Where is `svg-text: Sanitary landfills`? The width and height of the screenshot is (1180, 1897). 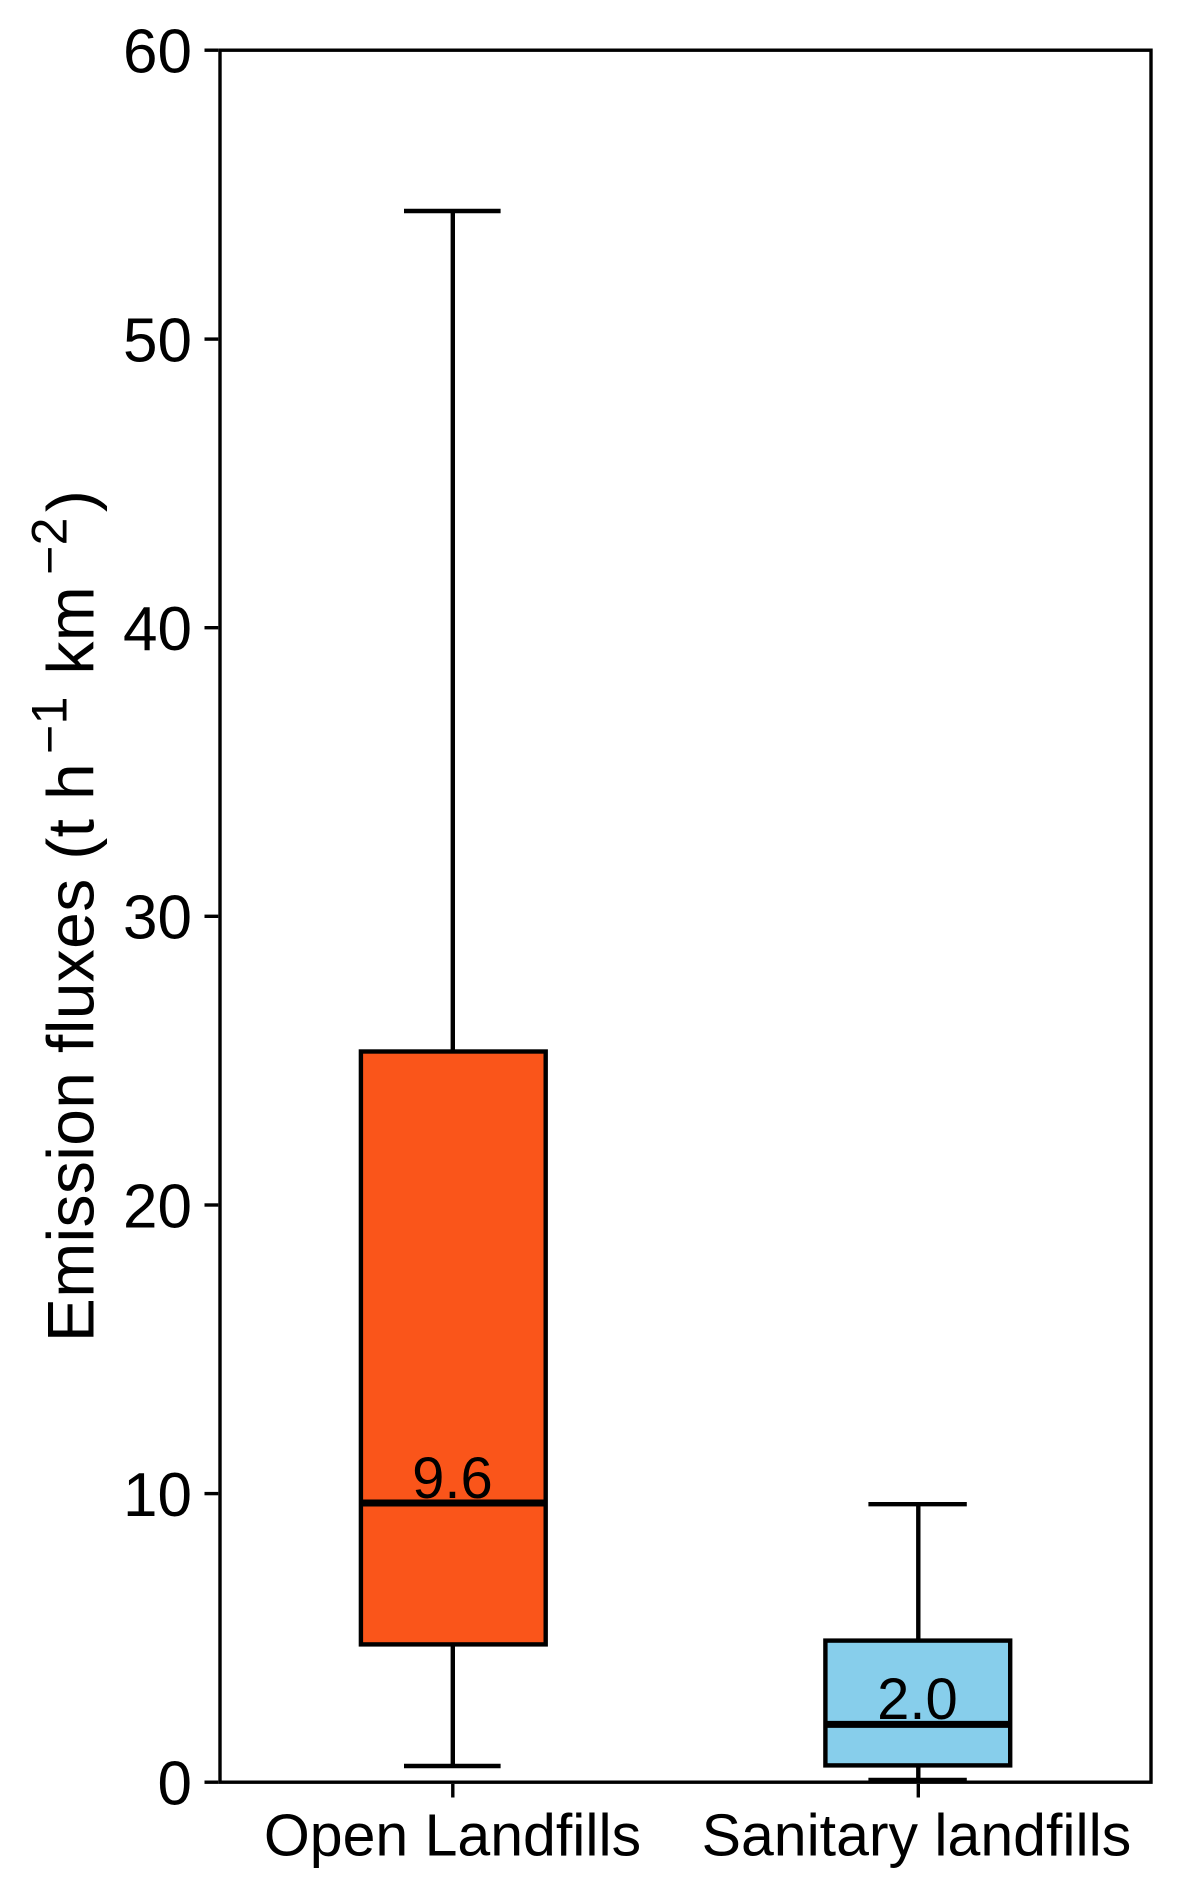
svg-text: Sanitary landfills is located at coordinates (917, 1836).